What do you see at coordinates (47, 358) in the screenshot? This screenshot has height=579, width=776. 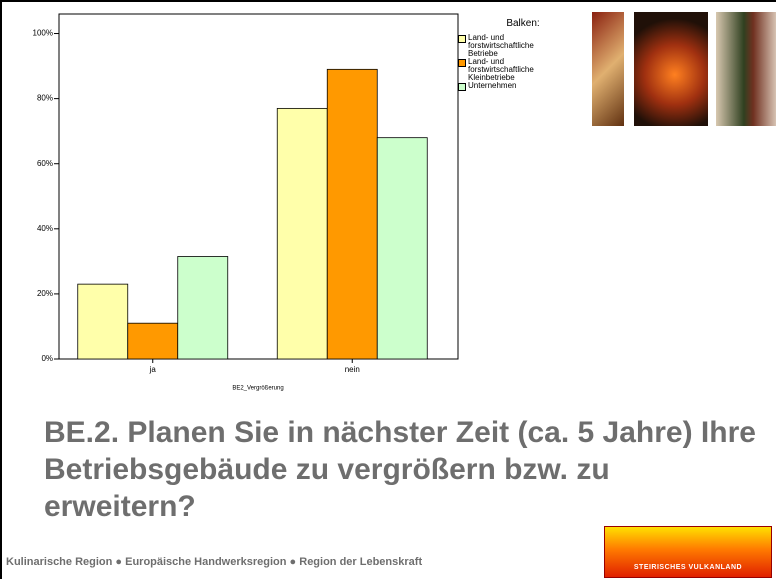 I see `y-tick-label: 0%` at bounding box center [47, 358].